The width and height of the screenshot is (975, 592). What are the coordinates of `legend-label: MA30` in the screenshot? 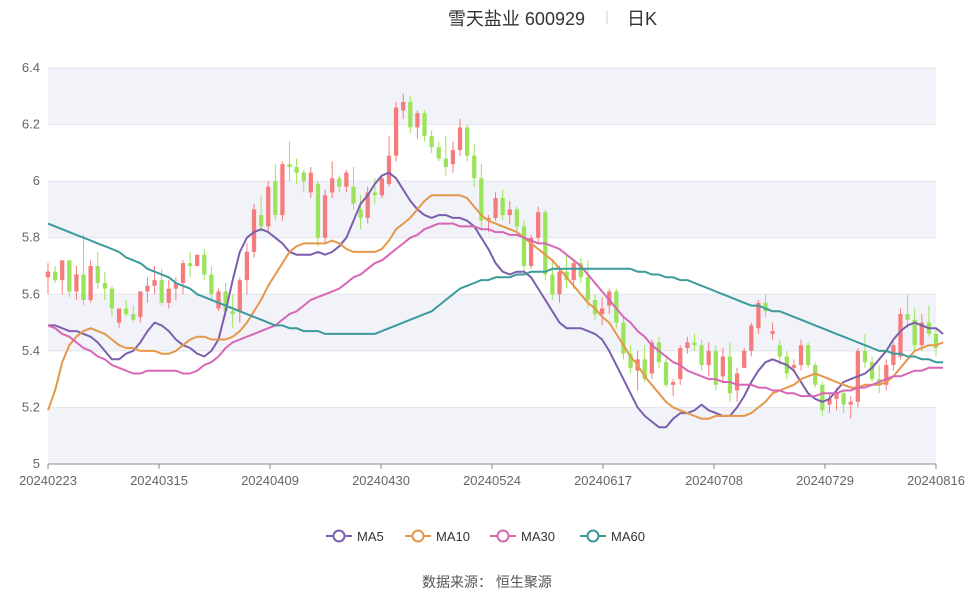 It's located at (538, 536).